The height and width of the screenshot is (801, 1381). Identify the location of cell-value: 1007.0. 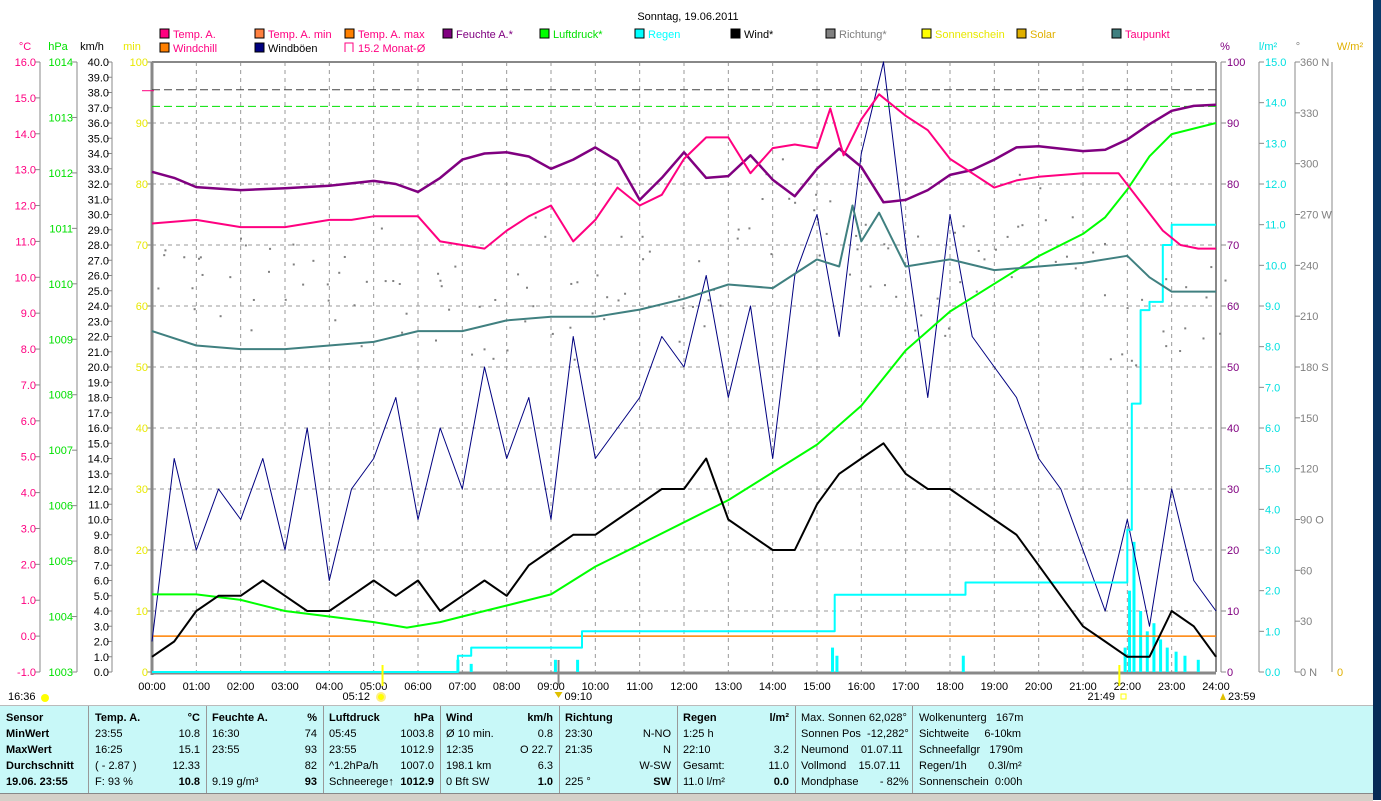
(417, 766).